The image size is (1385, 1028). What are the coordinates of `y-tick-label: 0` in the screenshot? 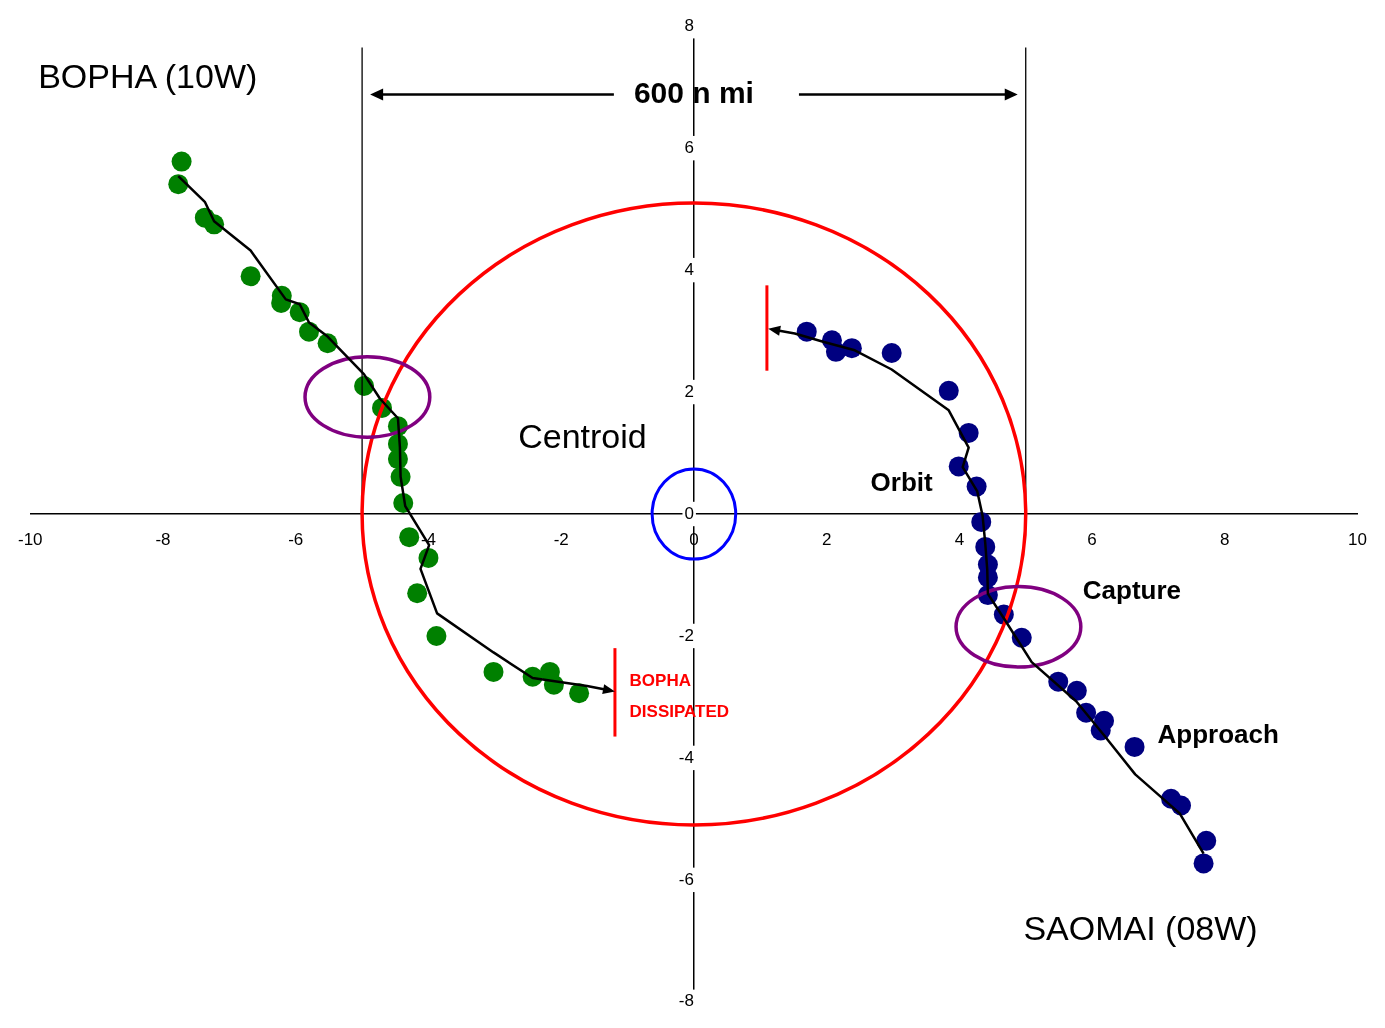 It's located at (689, 513).